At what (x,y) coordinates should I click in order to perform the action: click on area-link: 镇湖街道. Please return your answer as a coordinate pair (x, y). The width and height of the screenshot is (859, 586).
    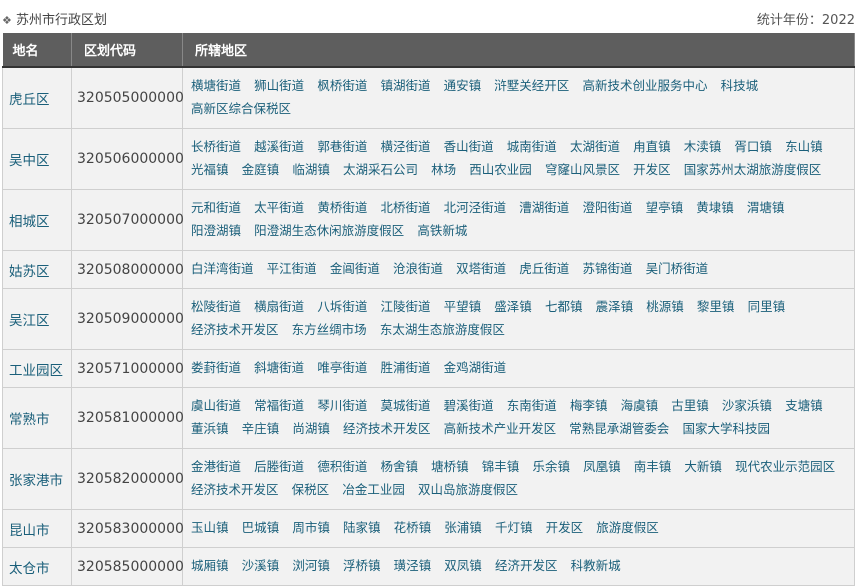
    Looking at the image, I should click on (405, 85).